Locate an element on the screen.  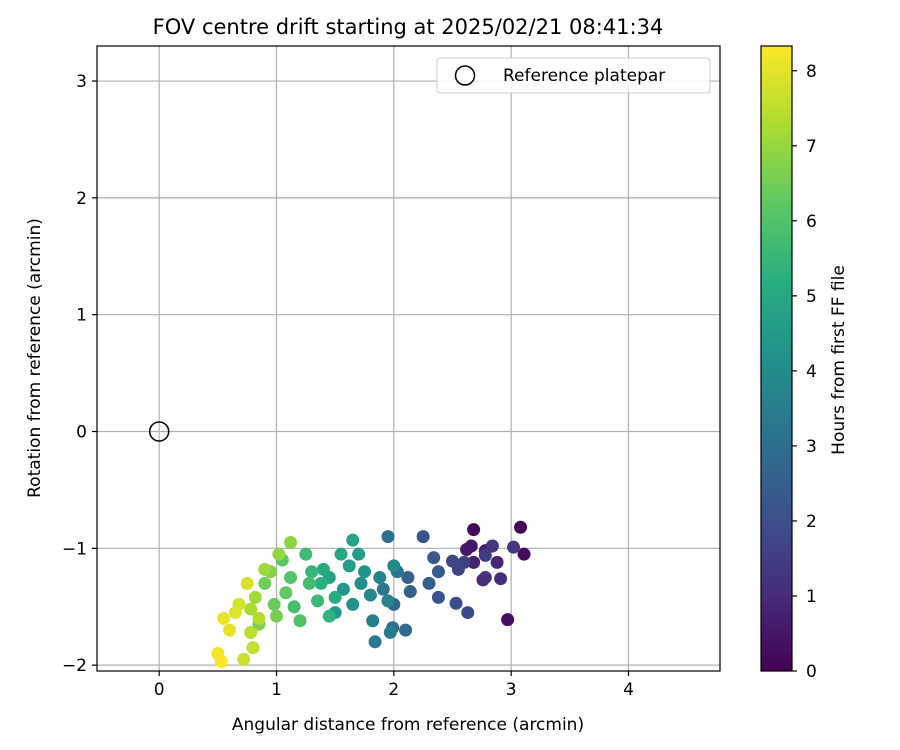
colorbar-tick-label: 5 is located at coordinates (811, 297).